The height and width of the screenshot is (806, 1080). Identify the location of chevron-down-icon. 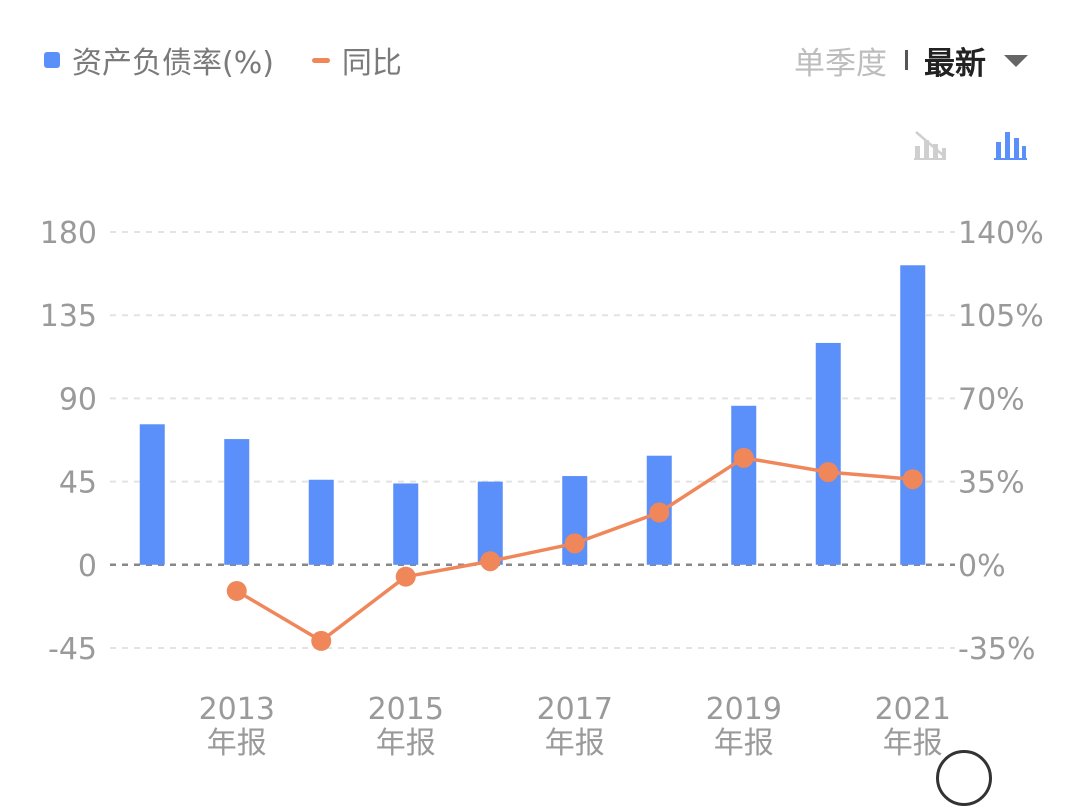
(1016, 61).